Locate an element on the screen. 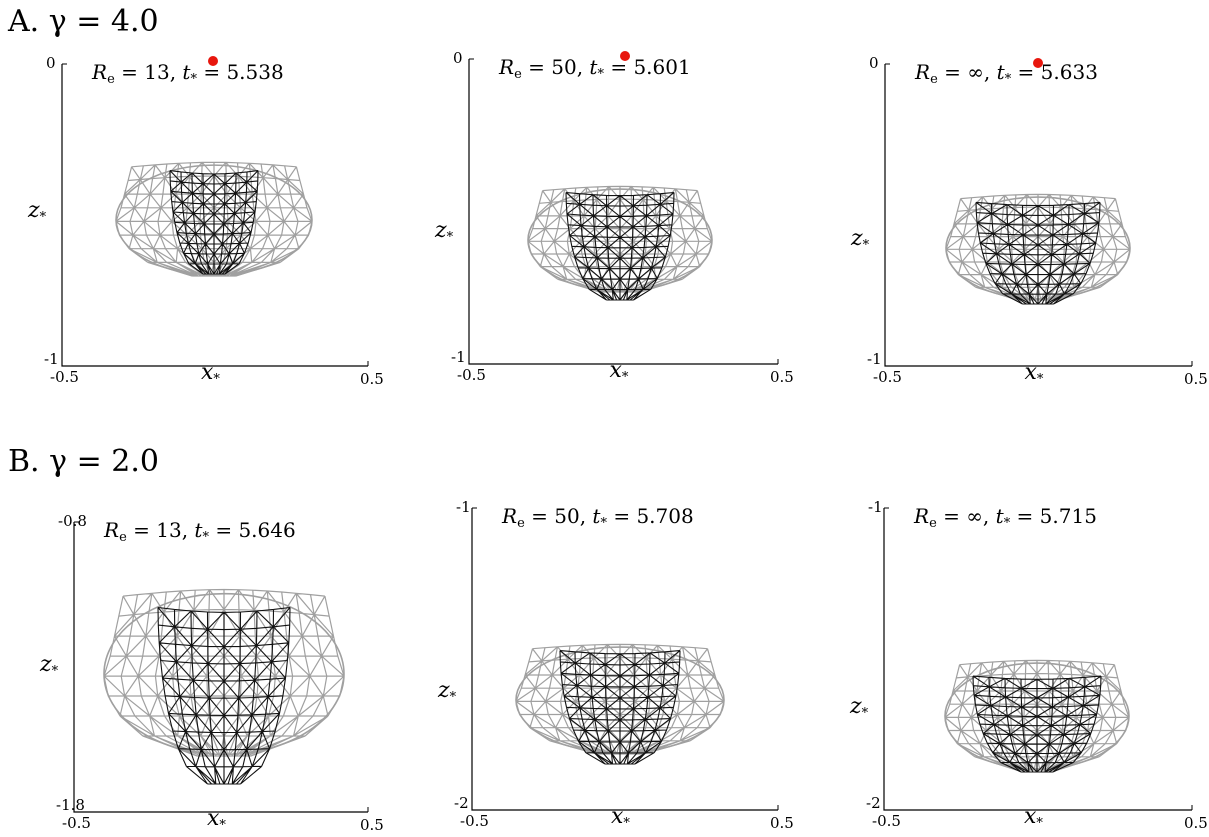 This screenshot has width=1209, height=837. panel-title: Re = 13, t* = 5.538 is located at coordinates (188, 73).